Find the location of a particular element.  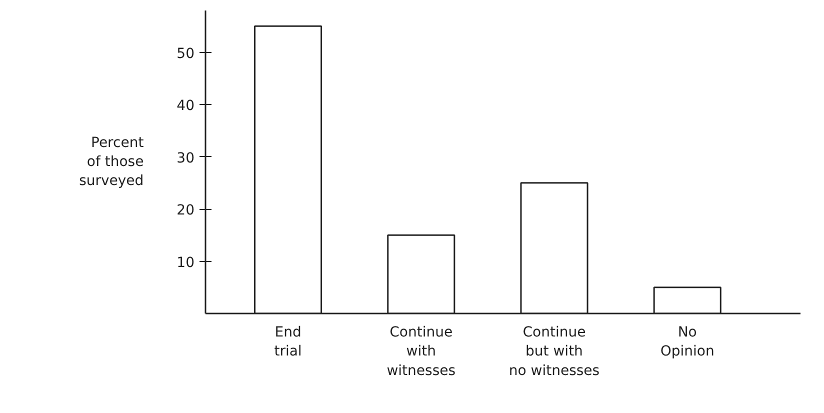

x-tick-label: Continue with witnesses is located at coordinates (421, 351).